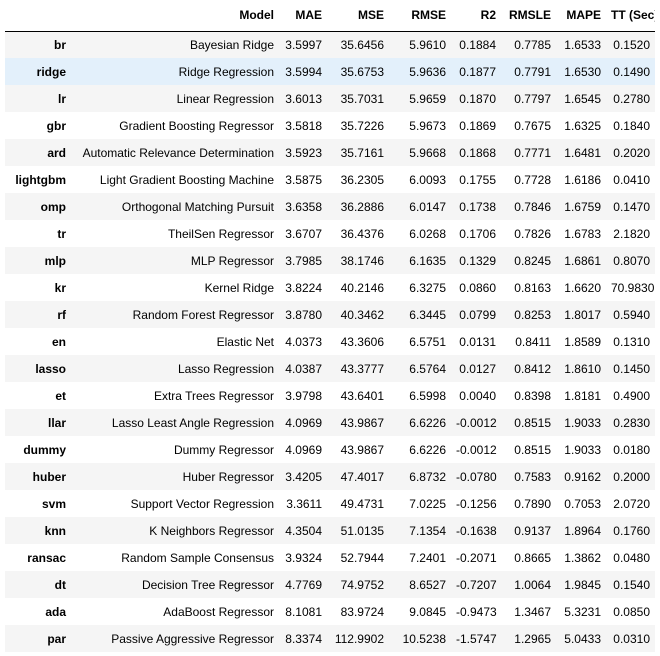 This screenshot has height=656, width=660. What do you see at coordinates (631, 206) in the screenshot?
I see `cell-tt-sec: 0.1470` at bounding box center [631, 206].